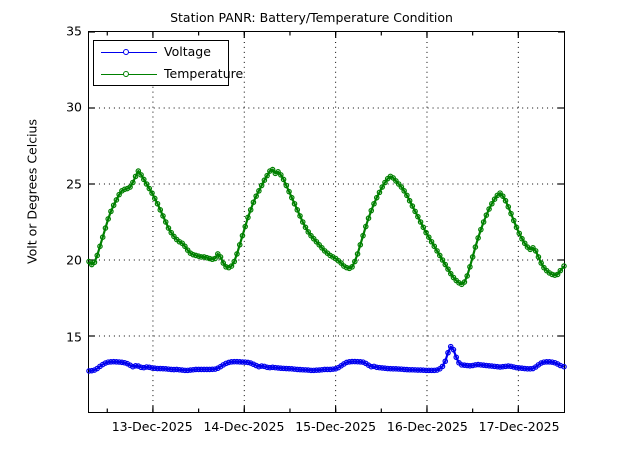 Image resolution: width=623 pixels, height=466 pixels. What do you see at coordinates (187, 51) in the screenshot?
I see `legend-label-voltage: Voltage` at bounding box center [187, 51].